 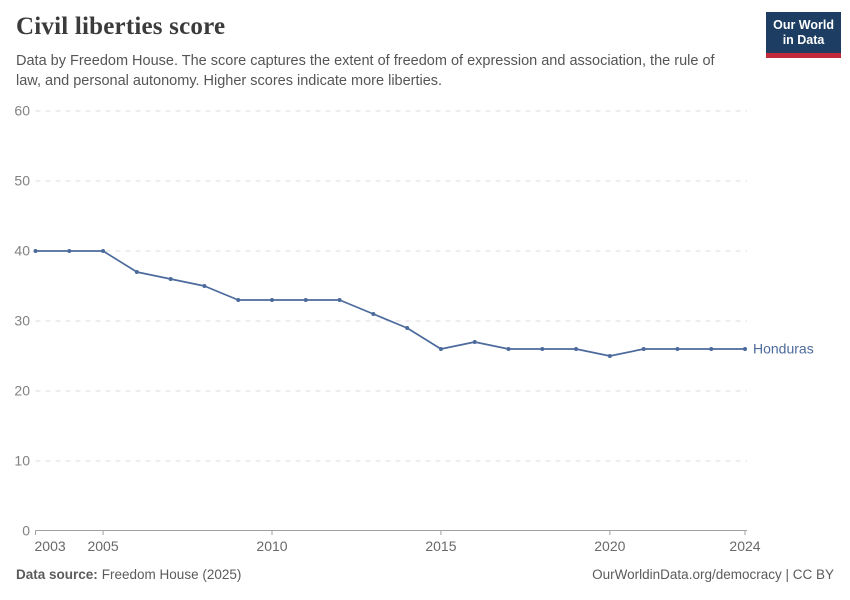 I want to click on data-point-honduras-2023, so click(x=711, y=349).